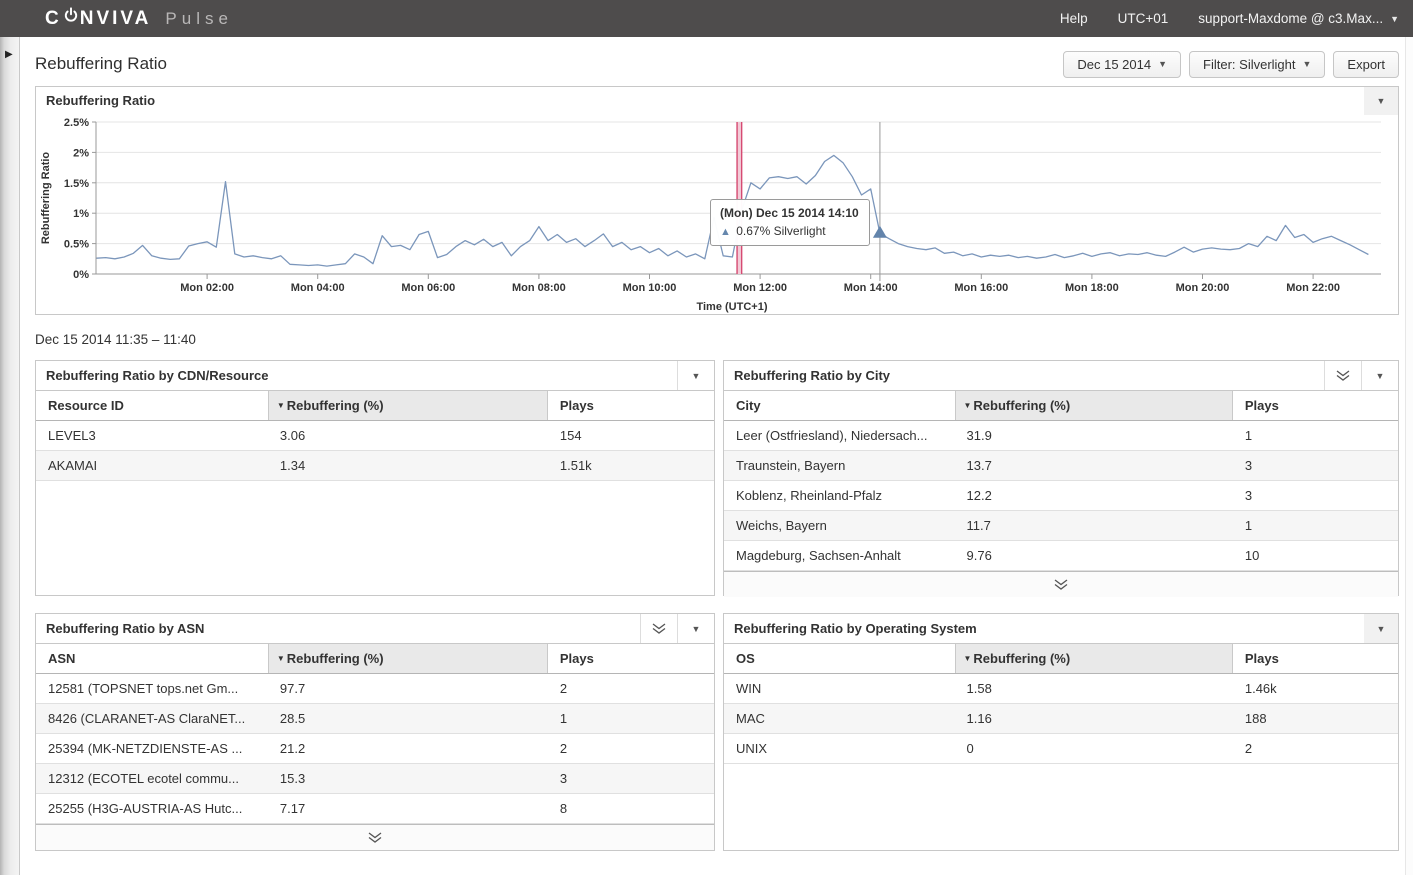 This screenshot has width=1413, height=875. Describe the element at coordinates (1073, 18) in the screenshot. I see `help-link: Help` at that location.